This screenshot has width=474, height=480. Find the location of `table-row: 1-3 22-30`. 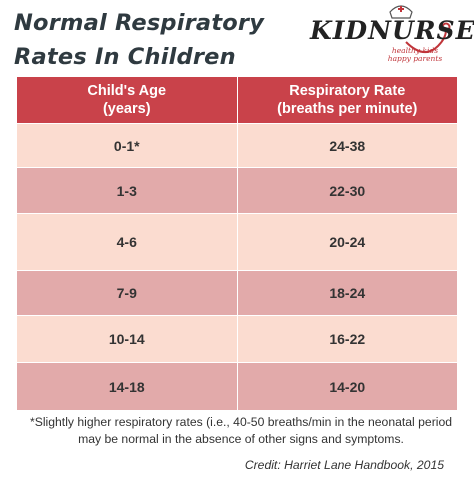

table-row: 1-3 22-30 is located at coordinates (237, 190).